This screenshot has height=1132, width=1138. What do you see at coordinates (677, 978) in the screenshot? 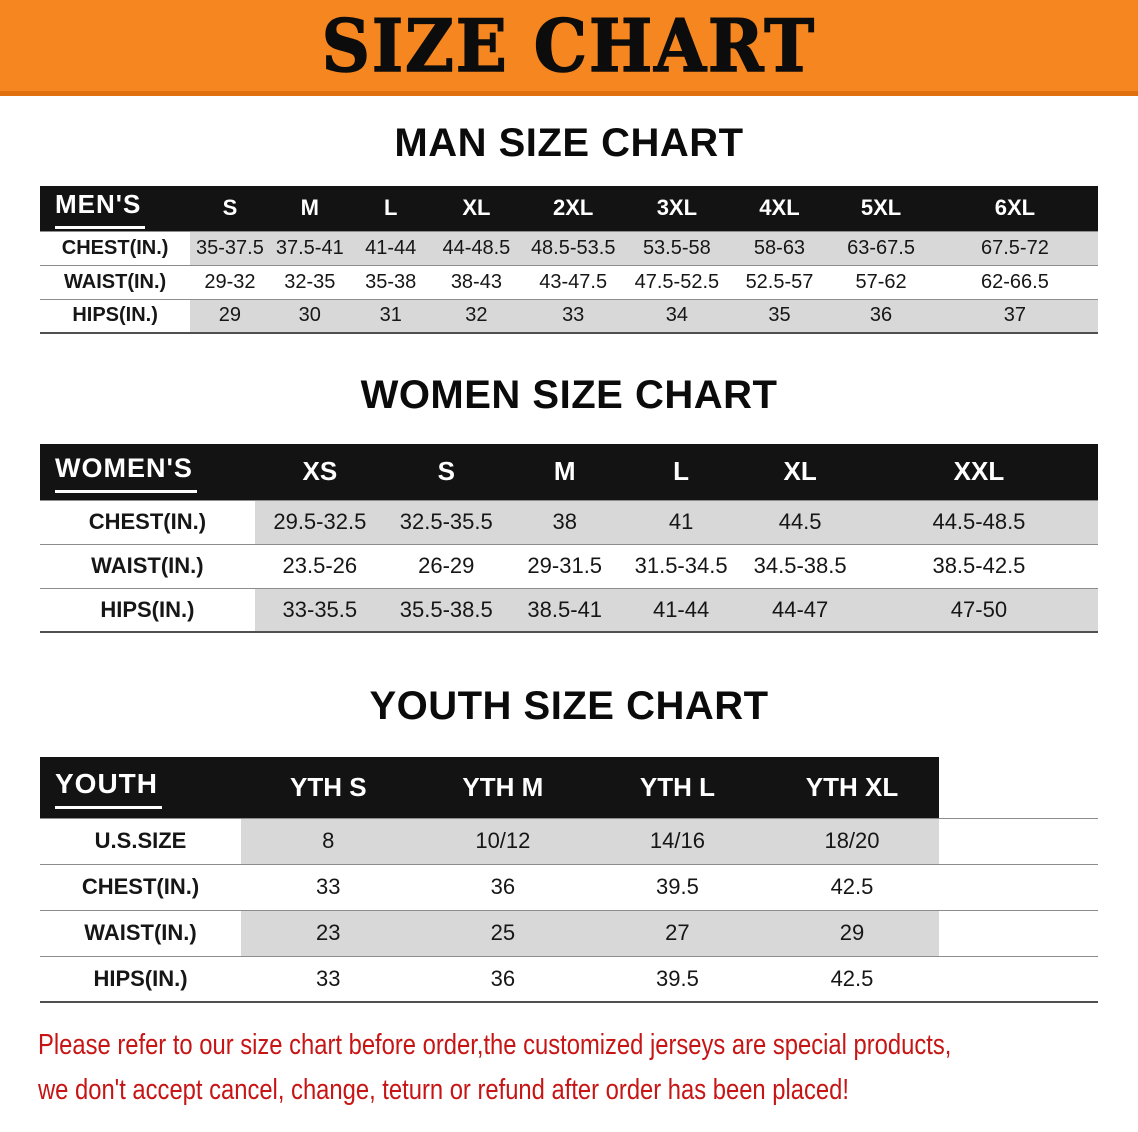
I see `size-value-cell: 39.5` at bounding box center [677, 978].